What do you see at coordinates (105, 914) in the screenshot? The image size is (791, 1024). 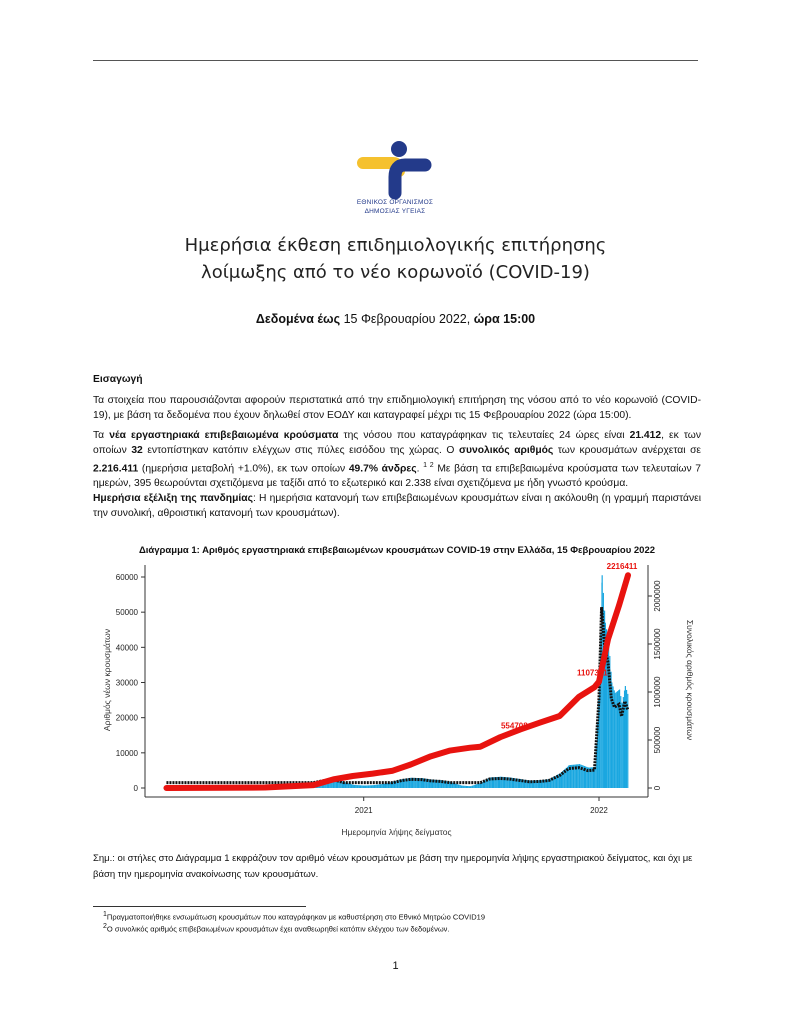 I see `footnote-mark: 1` at bounding box center [105, 914].